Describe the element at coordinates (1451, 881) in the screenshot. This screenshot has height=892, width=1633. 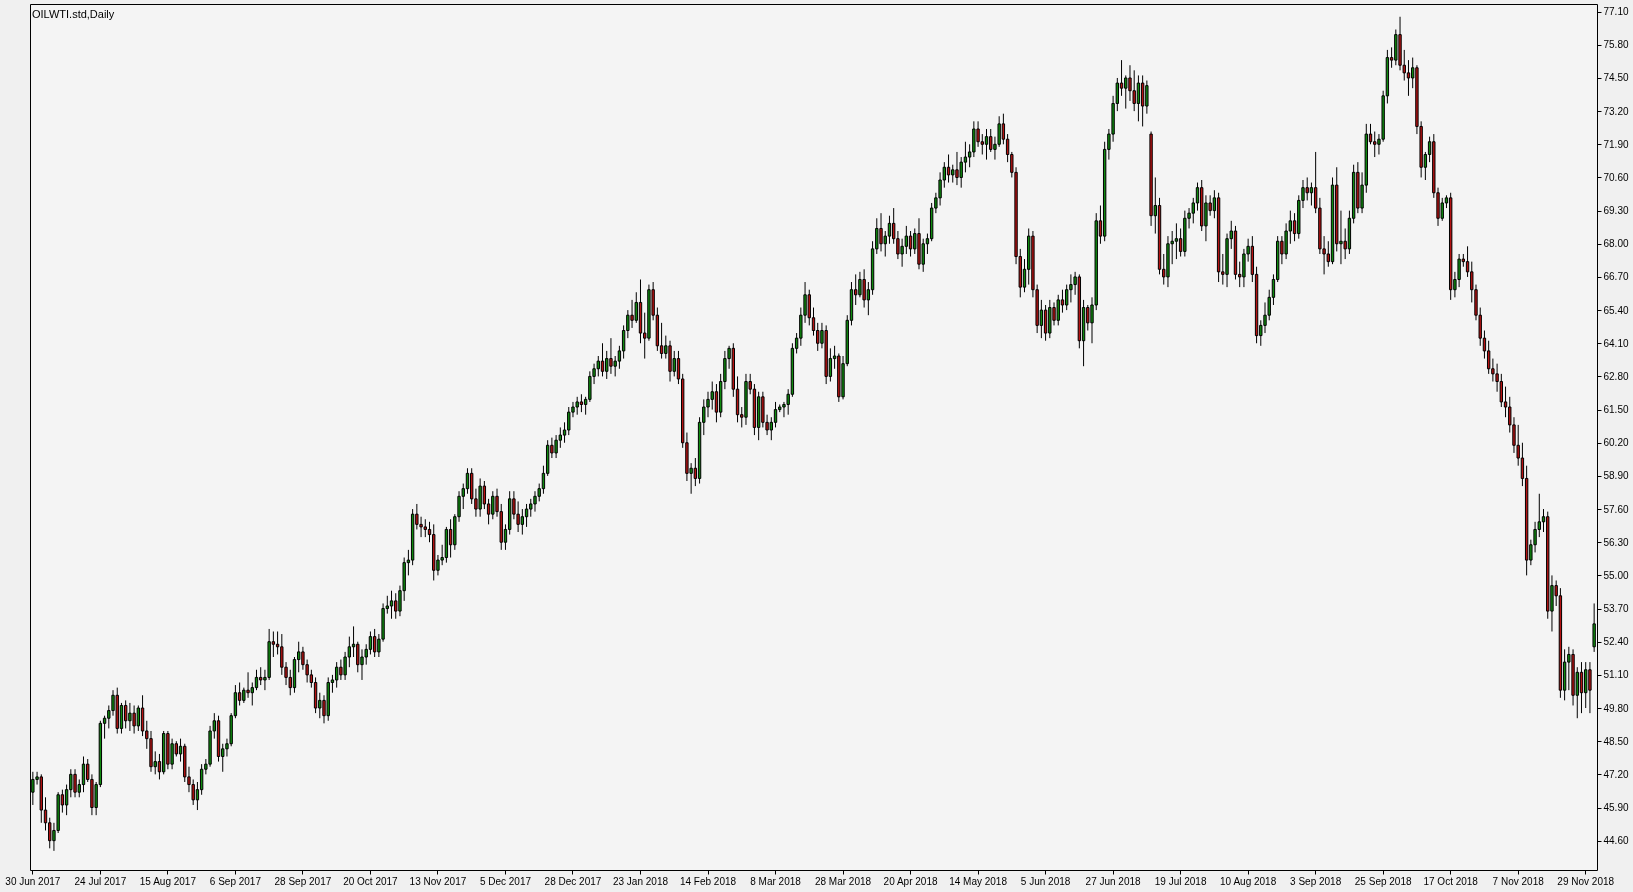
I see `x-tick-label: 17 Oct 2018` at that location.